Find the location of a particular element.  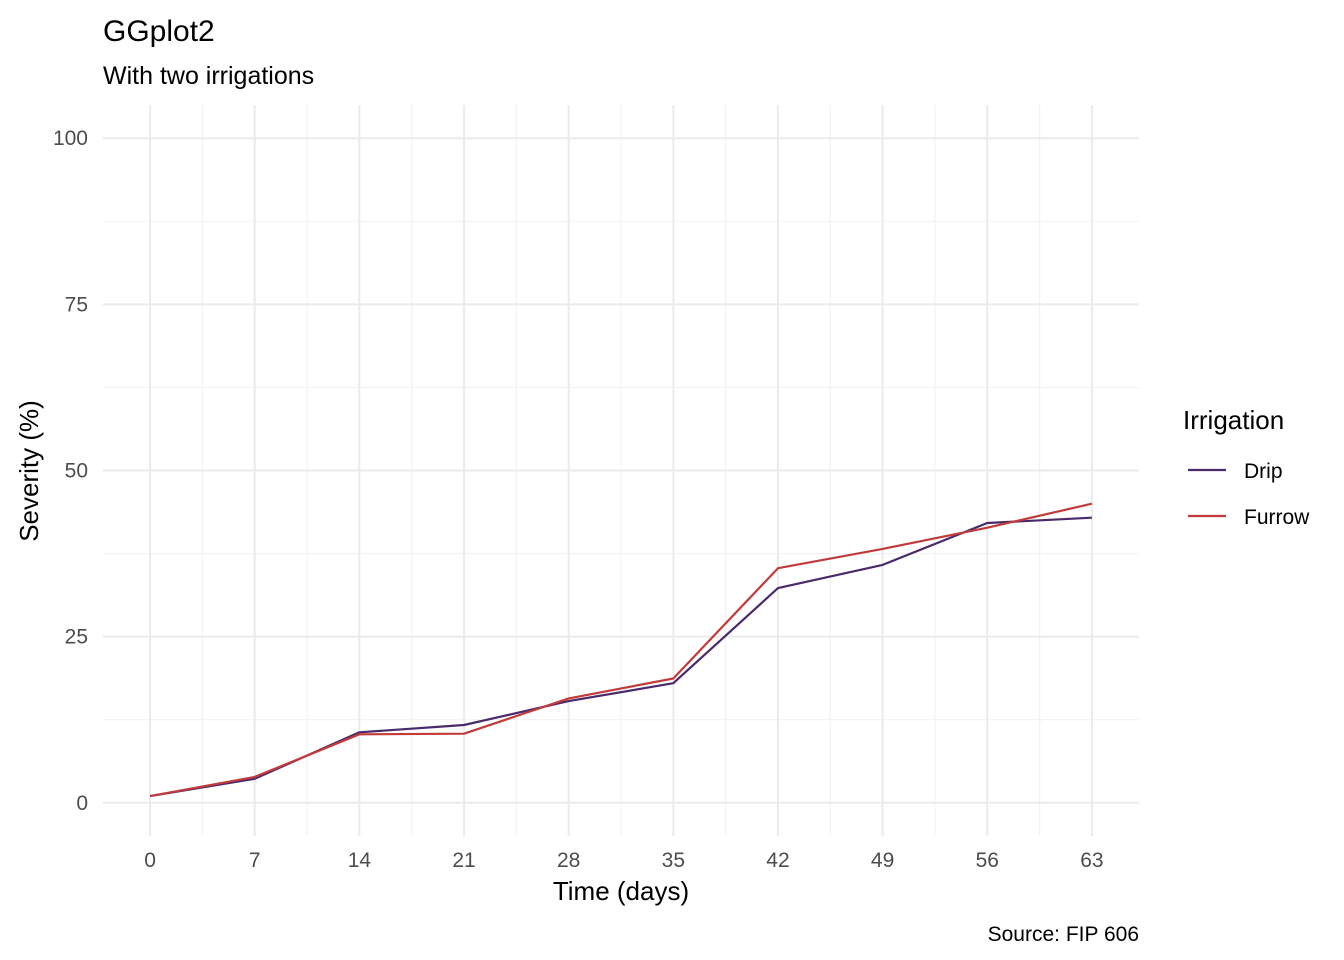

y-tick-label: 100 is located at coordinates (70, 138).